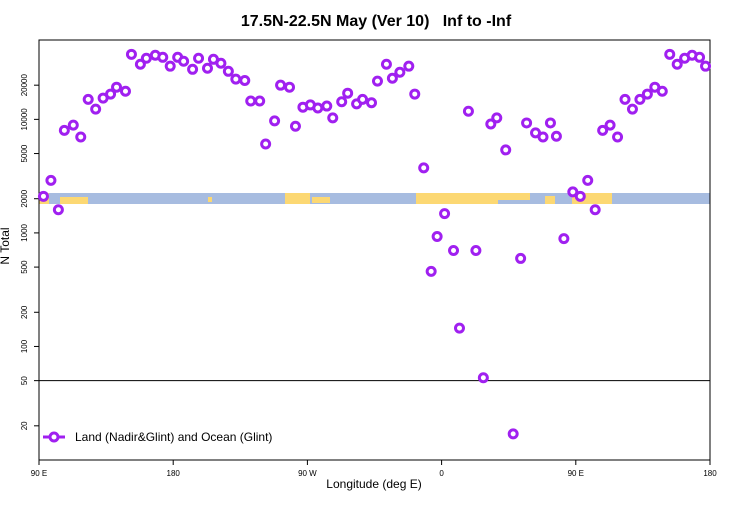 This screenshot has height=505, width=750. Describe the element at coordinates (376, 21) in the screenshot. I see `chart-title: 17.5N-22.5N May (Ver 10) Inf to -Inf` at that location.